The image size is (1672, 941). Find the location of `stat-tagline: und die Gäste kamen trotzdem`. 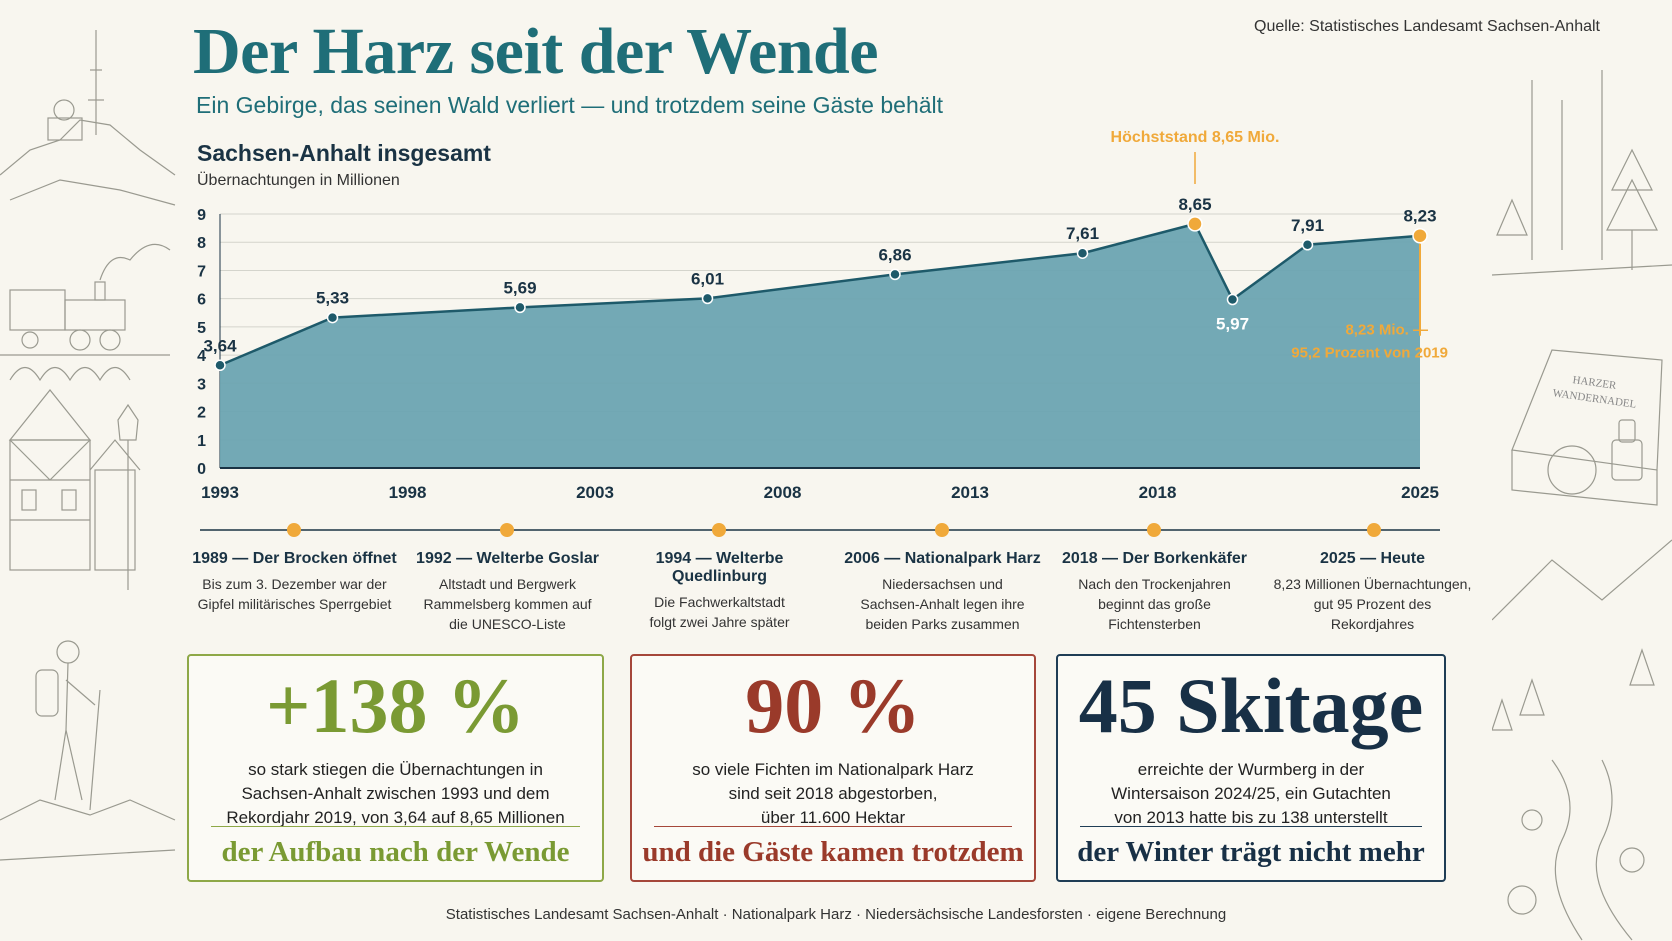

stat-tagline: und die Gäste kamen trotzdem is located at coordinates (833, 852).